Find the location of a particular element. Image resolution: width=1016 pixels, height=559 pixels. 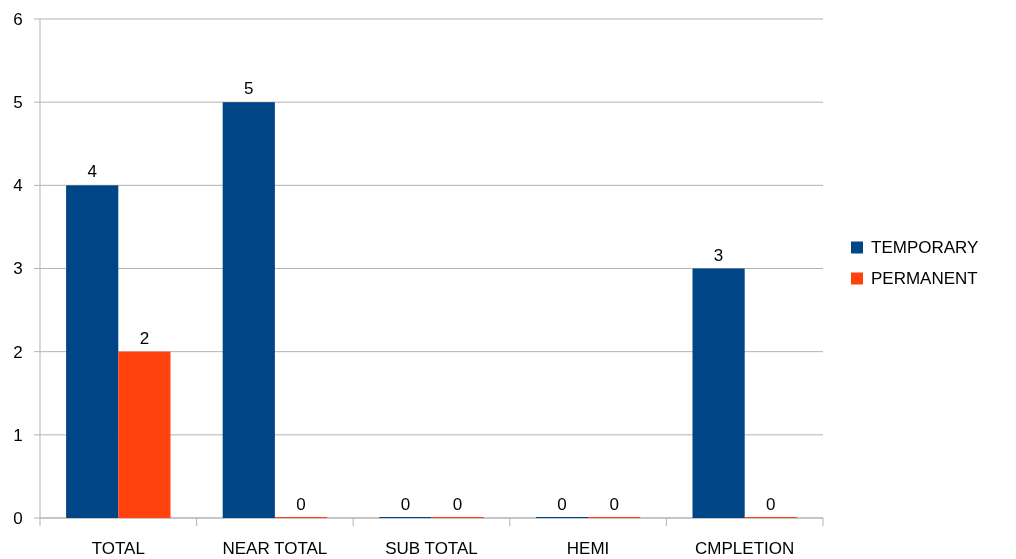

legend-label: TEMPORARY is located at coordinates (925, 248).